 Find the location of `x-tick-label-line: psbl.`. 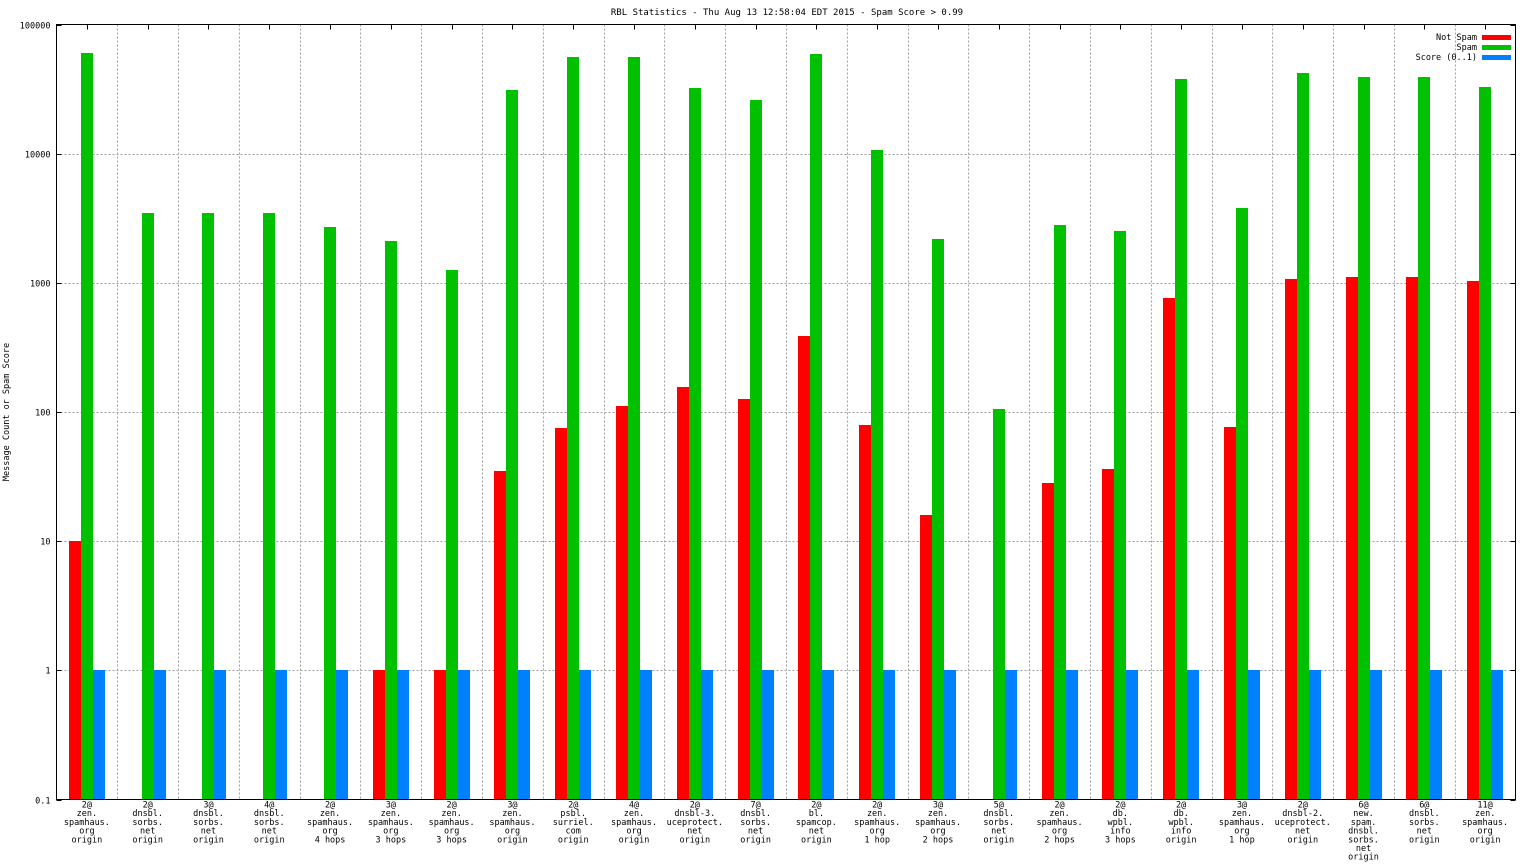

x-tick-label-line: psbl. is located at coordinates (573, 814).